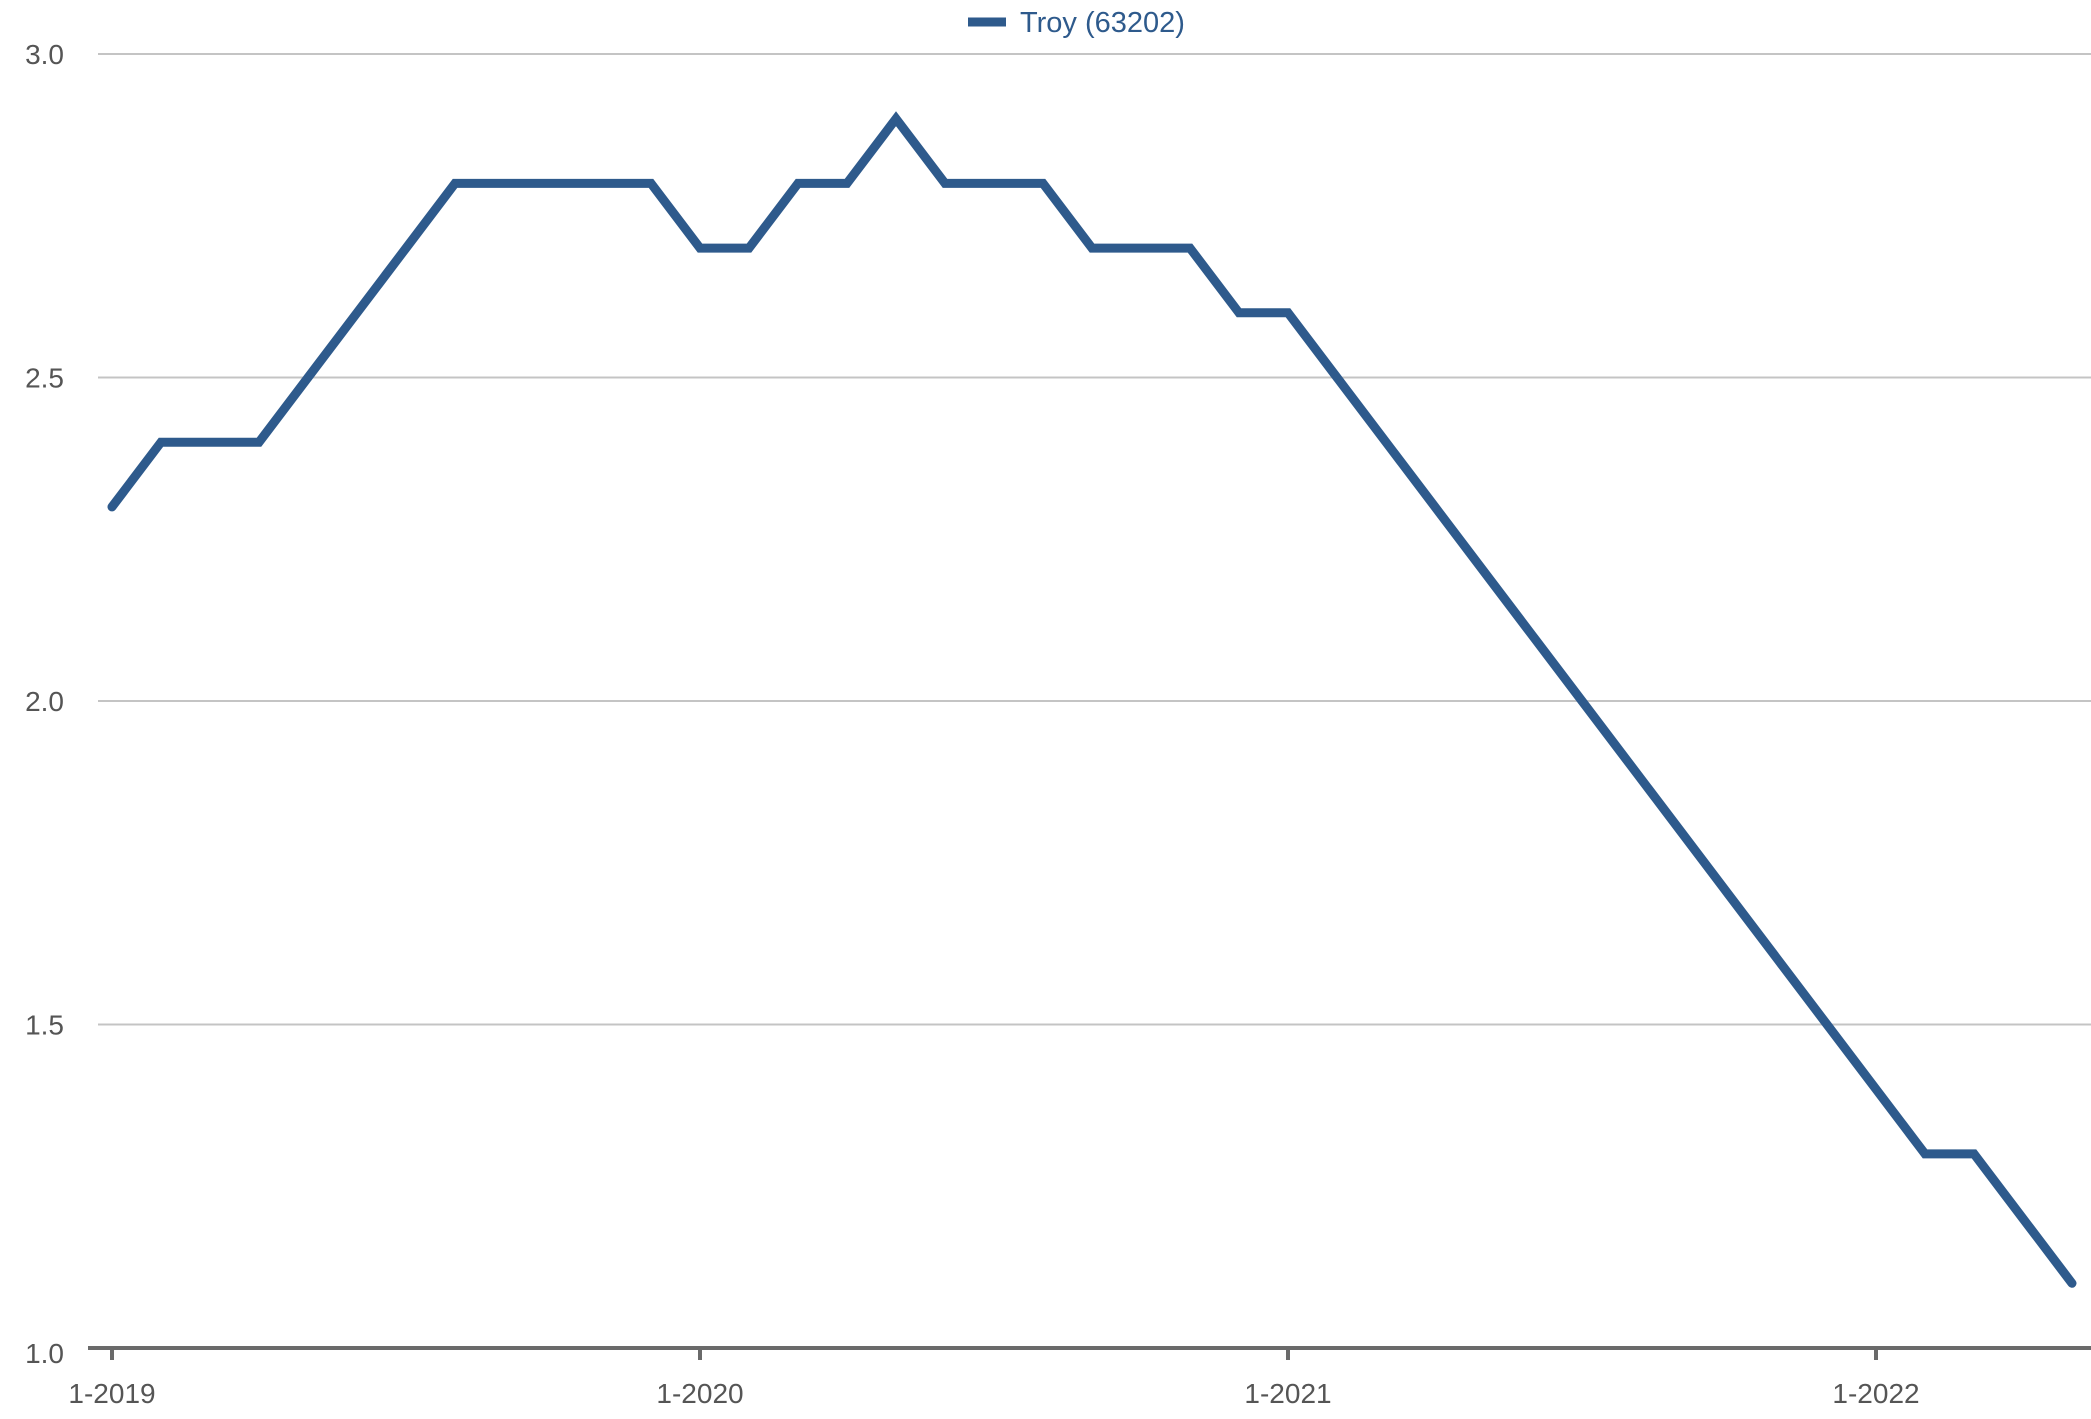 Image resolution: width=2091 pixels, height=1419 pixels. I want to click on y-tick-label: 3.0, so click(44, 54).